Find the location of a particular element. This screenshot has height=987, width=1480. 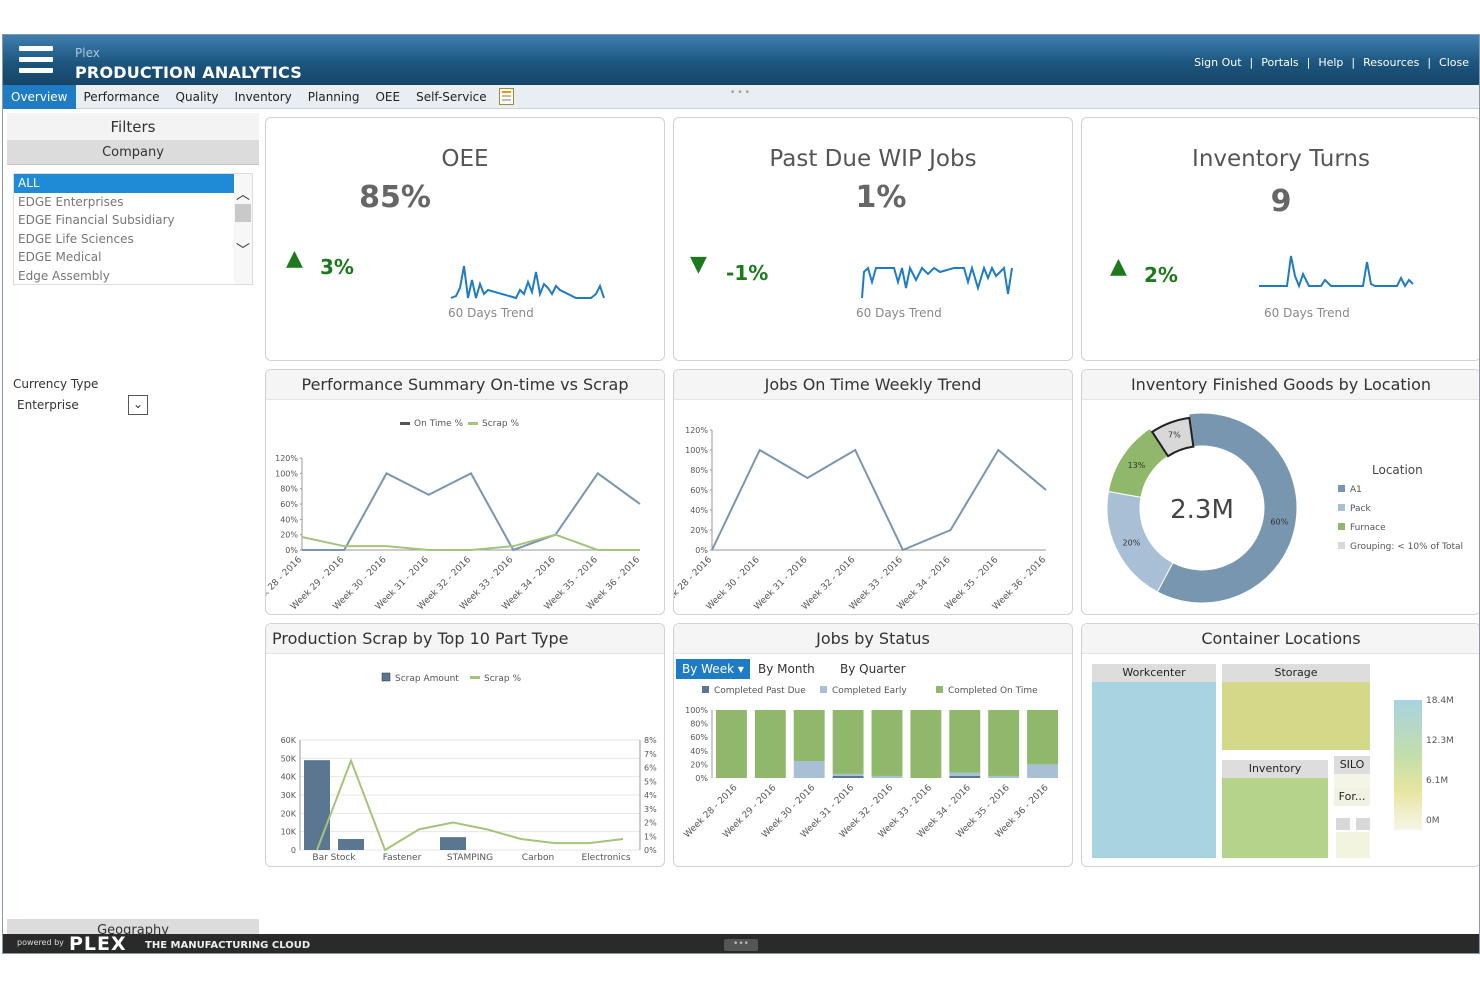

chevron-up-icon: ︿ is located at coordinates (243, 195).